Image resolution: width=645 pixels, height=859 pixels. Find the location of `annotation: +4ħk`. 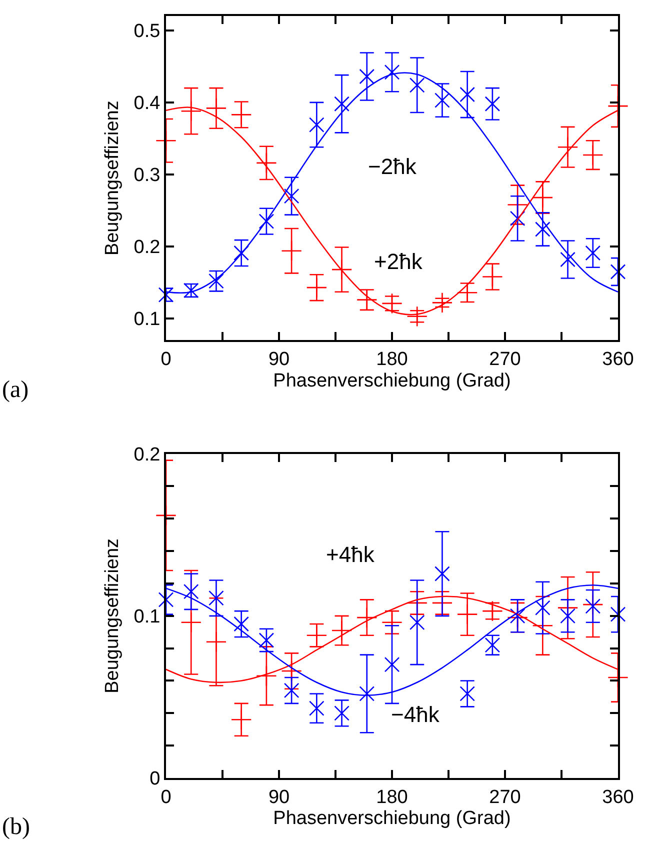

annotation: +4ħk is located at coordinates (351, 554).